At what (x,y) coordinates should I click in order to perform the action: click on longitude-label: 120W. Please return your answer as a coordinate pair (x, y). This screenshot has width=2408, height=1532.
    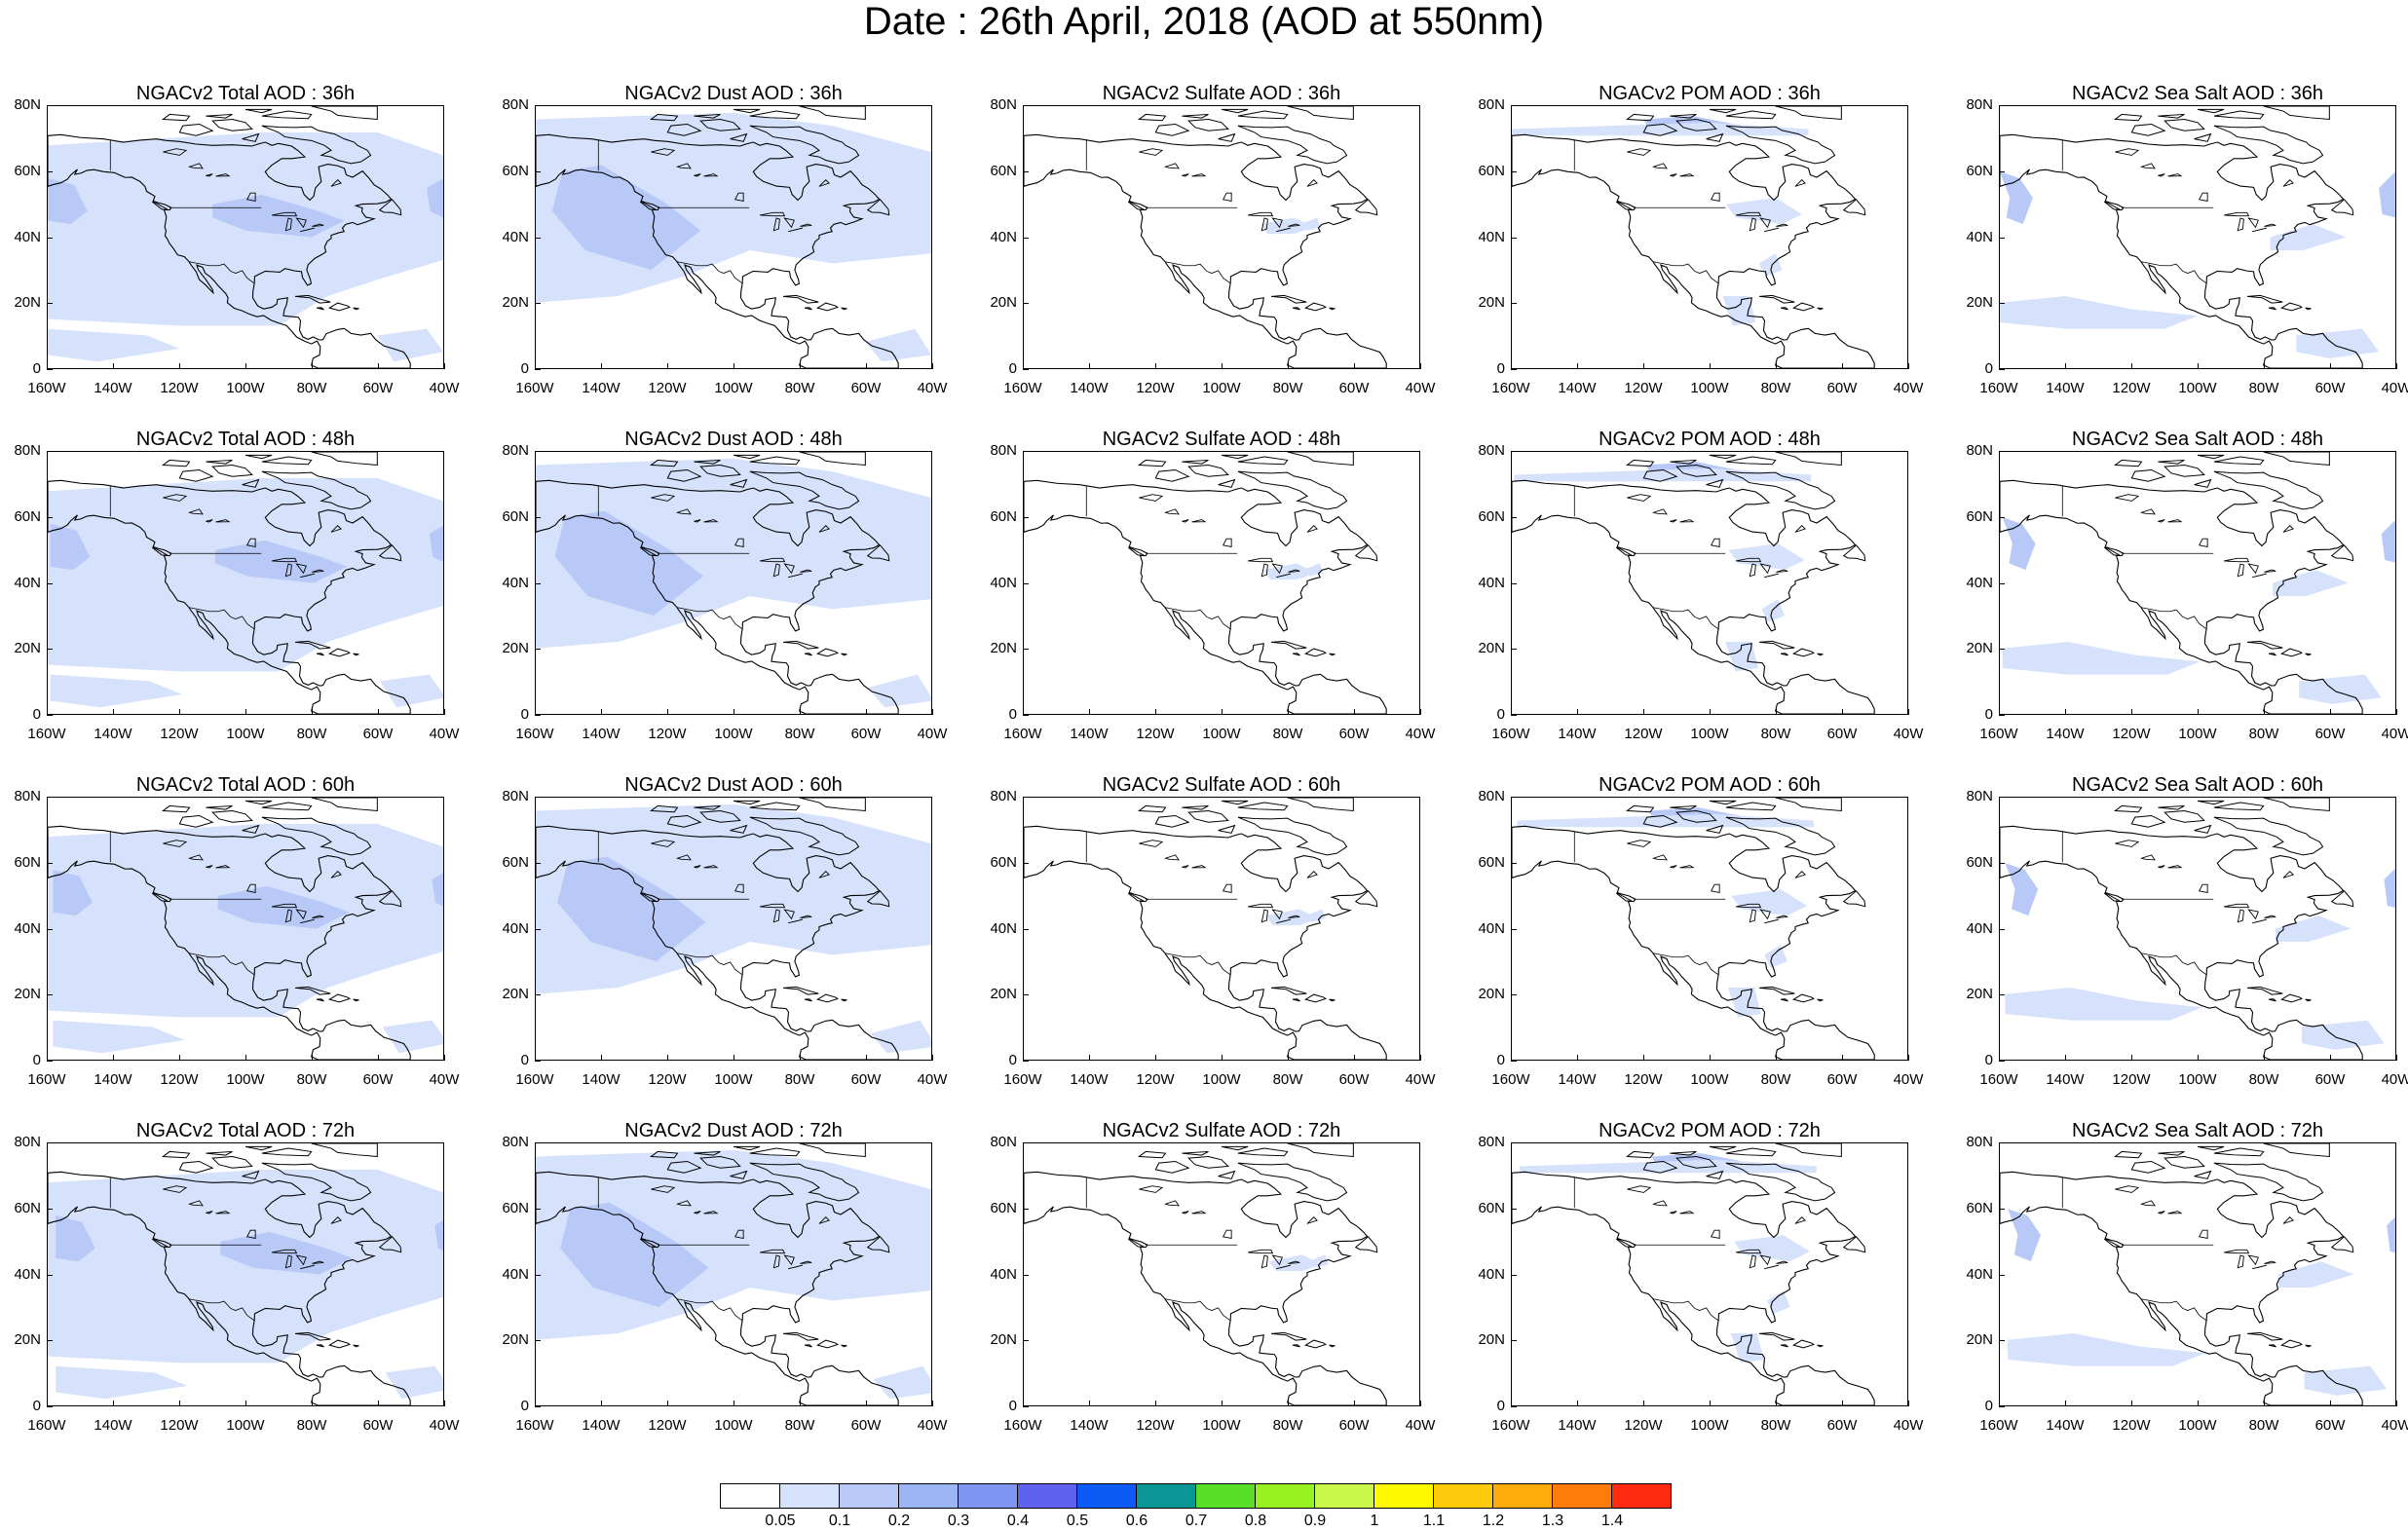
    Looking at the image, I should click on (1643, 734).